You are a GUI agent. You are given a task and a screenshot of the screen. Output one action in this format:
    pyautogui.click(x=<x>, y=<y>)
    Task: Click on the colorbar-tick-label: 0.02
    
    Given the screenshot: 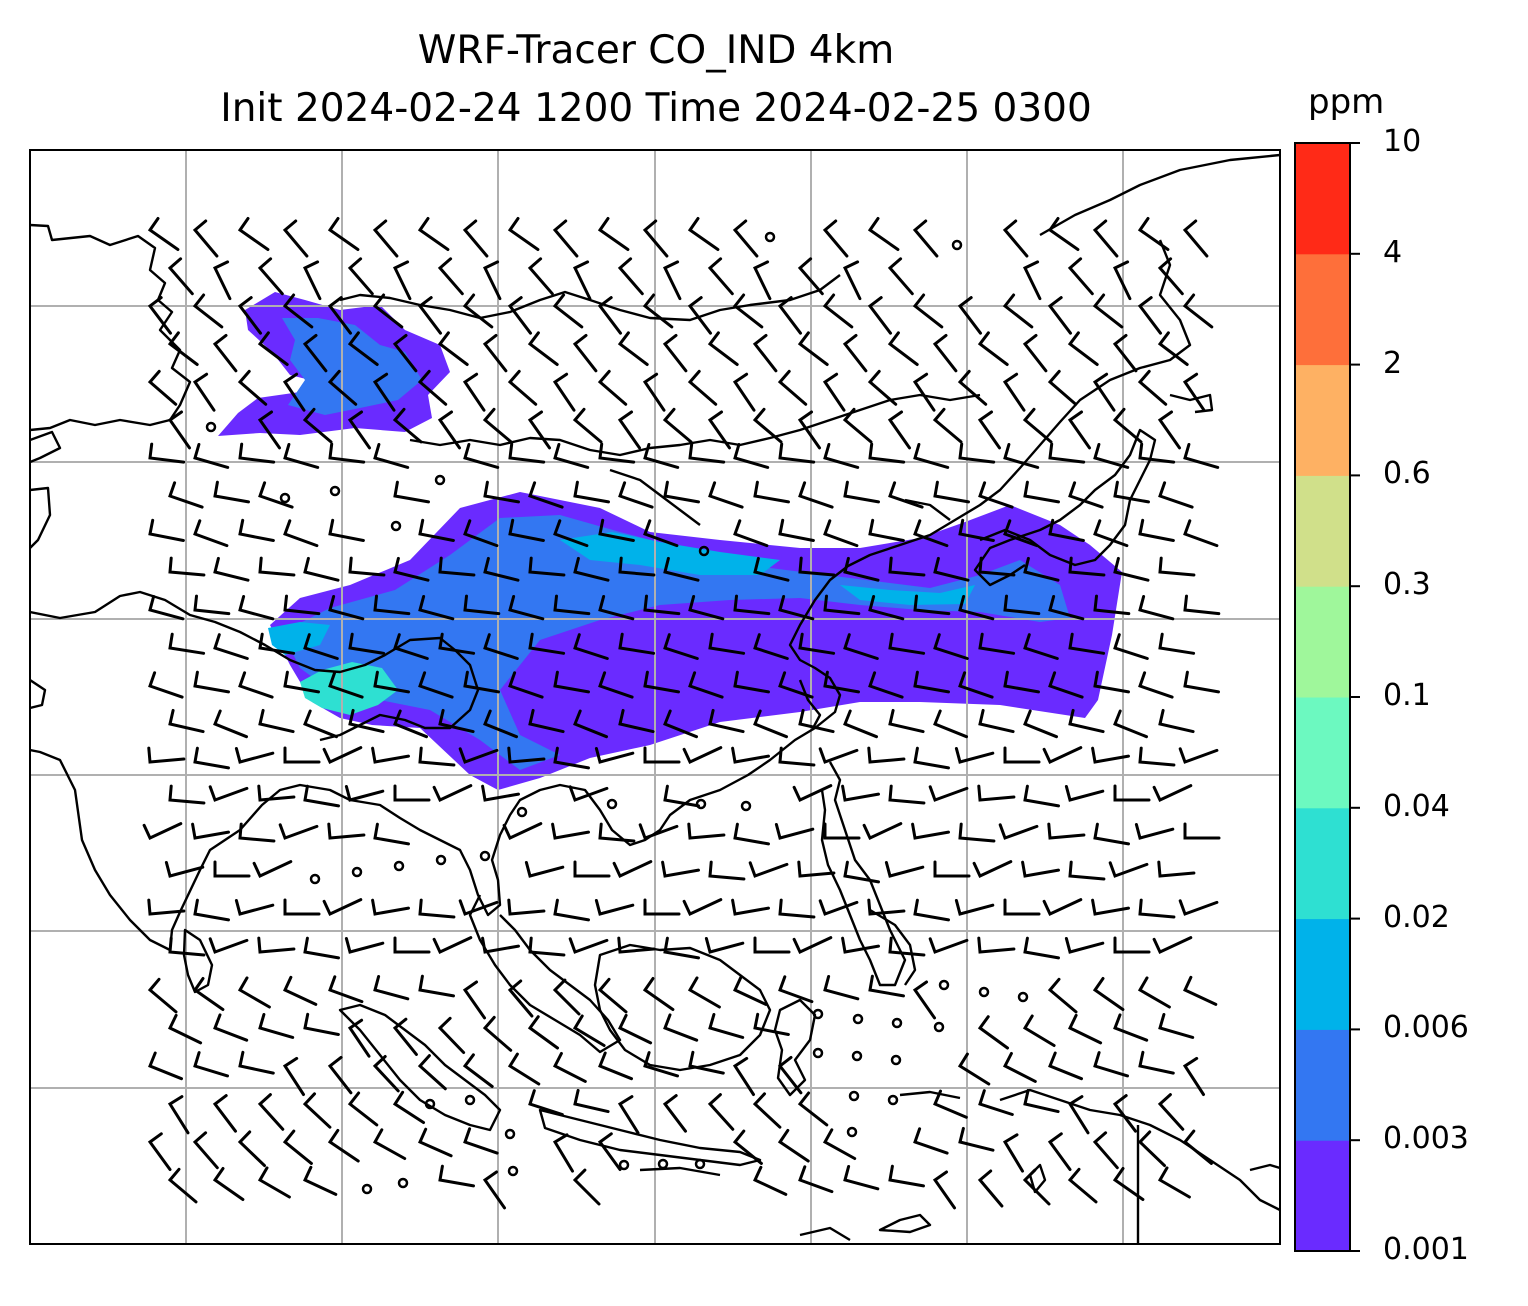 What is the action you would take?
    pyautogui.click(x=1416, y=917)
    